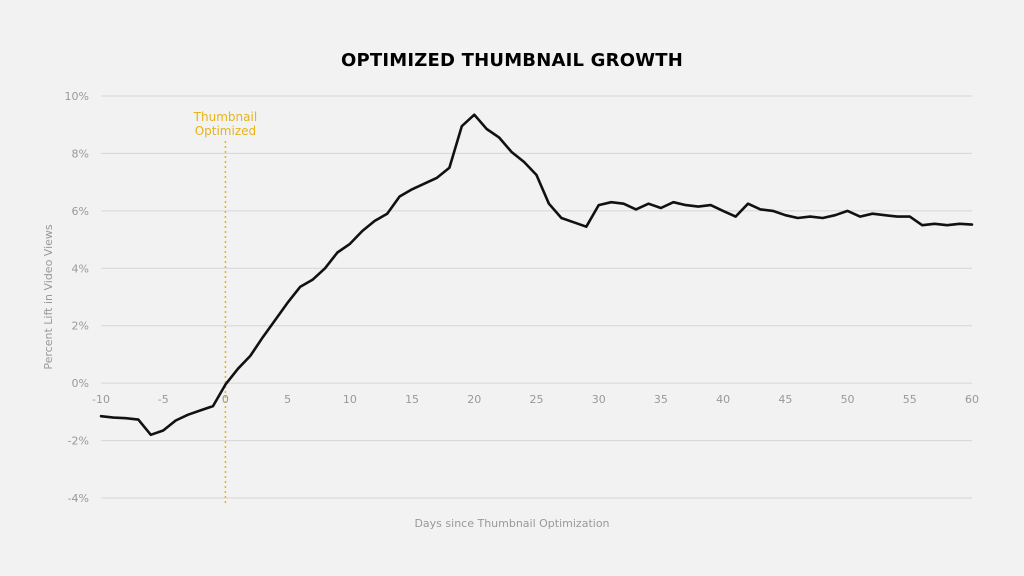 Image resolution: width=1024 pixels, height=576 pixels. What do you see at coordinates (661, 399) in the screenshot?
I see `x-tick-label: 35` at bounding box center [661, 399].